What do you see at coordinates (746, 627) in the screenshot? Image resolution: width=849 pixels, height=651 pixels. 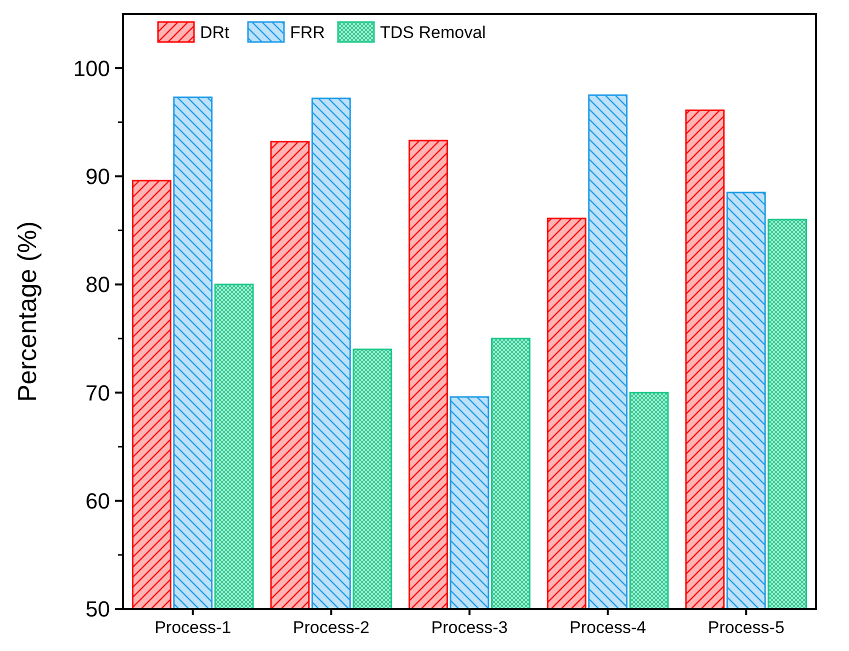 I see `x-tick-label: Process-5` at bounding box center [746, 627].